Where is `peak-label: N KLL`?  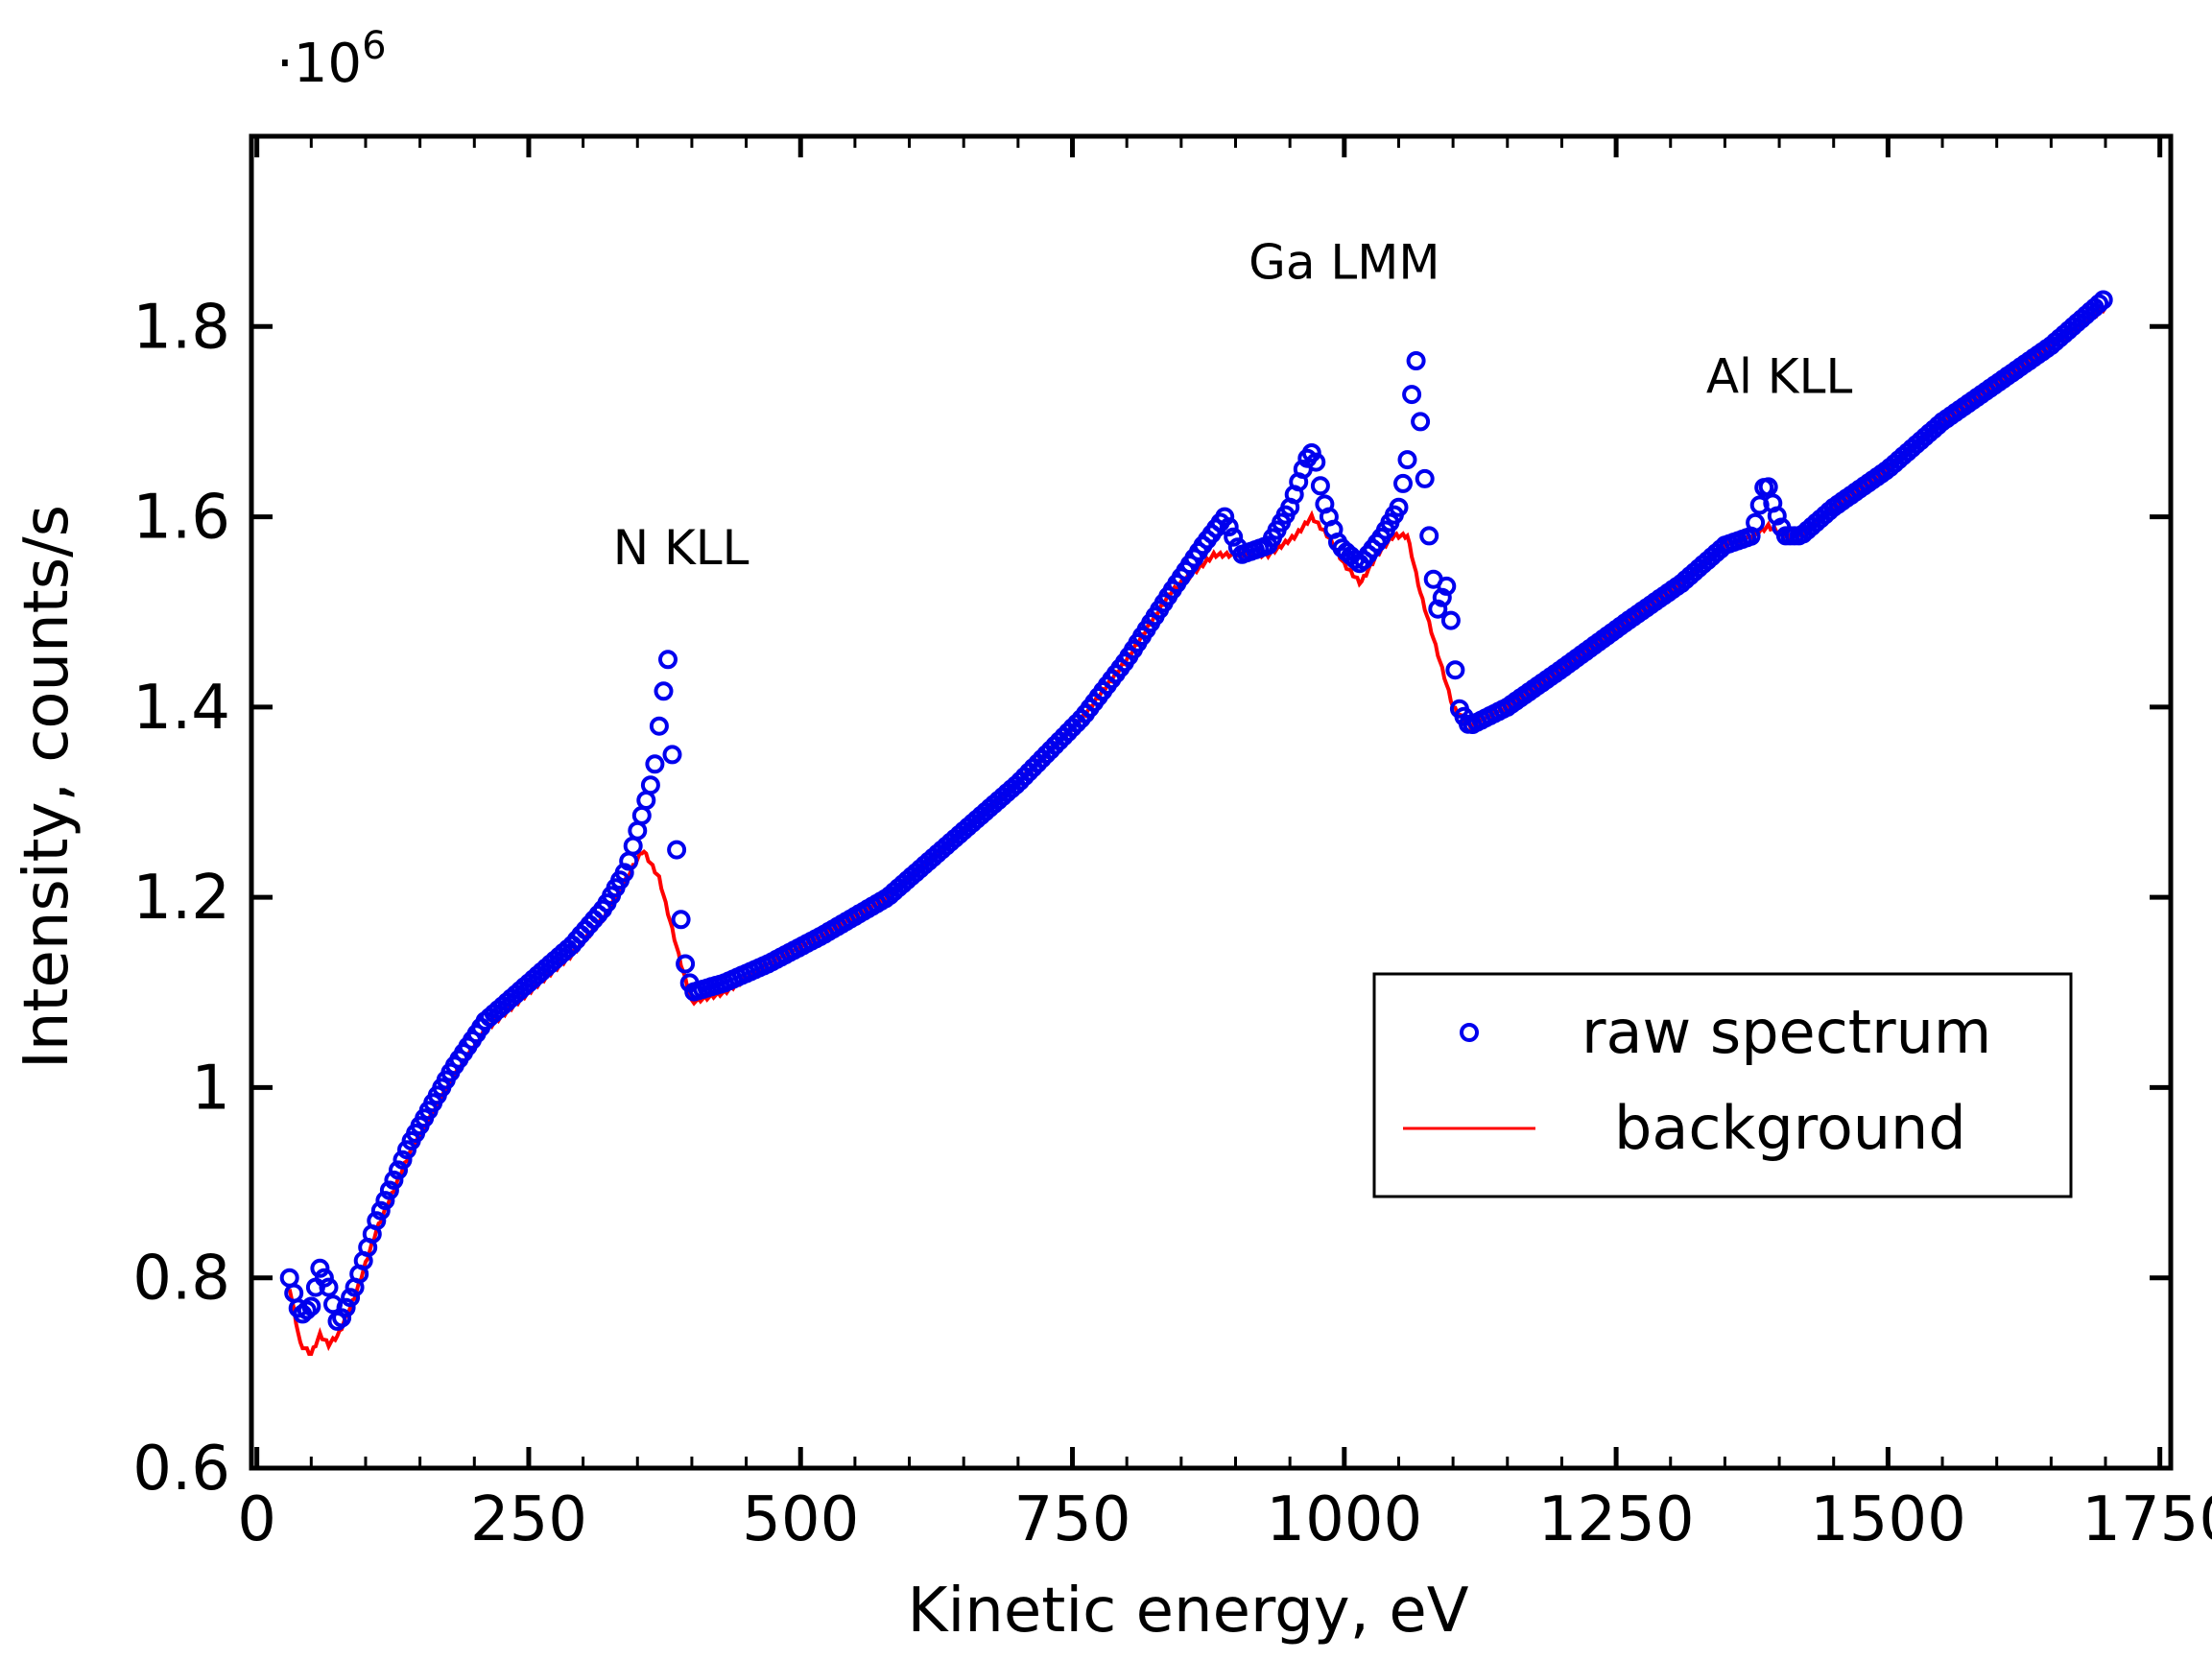 peak-label: N KLL is located at coordinates (681, 548).